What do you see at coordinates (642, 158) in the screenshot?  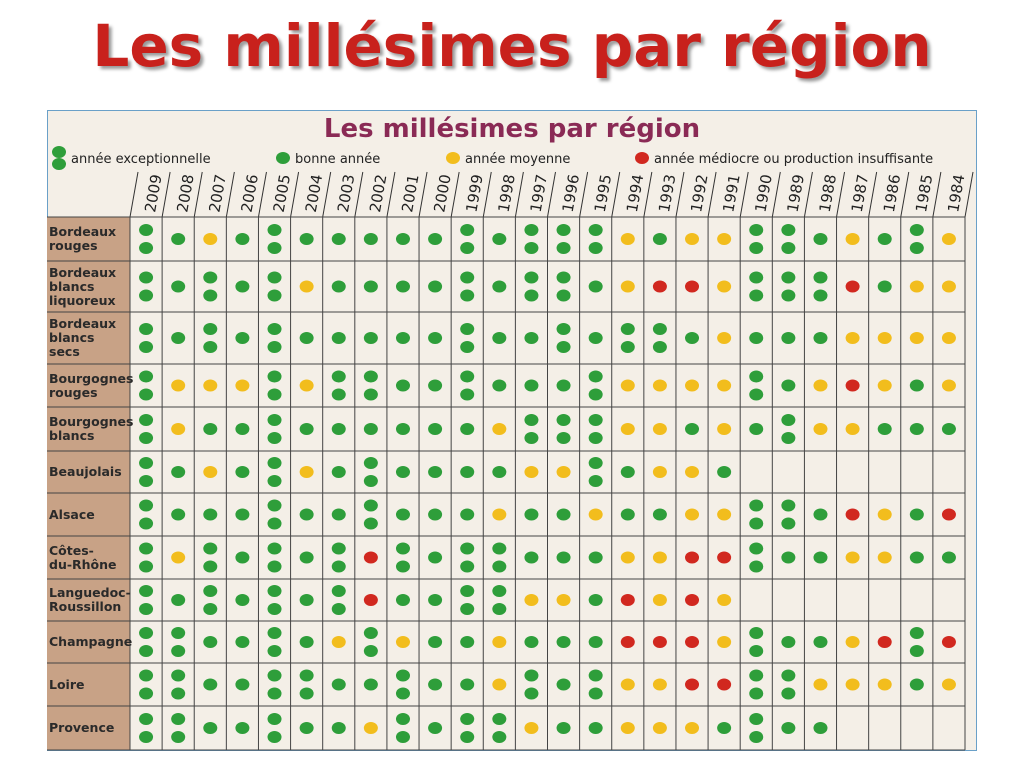 I see `legend-dot` at bounding box center [642, 158].